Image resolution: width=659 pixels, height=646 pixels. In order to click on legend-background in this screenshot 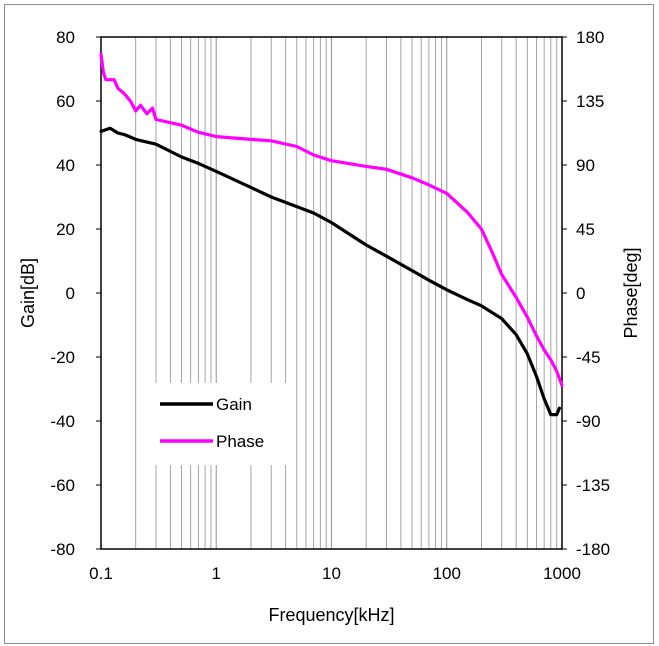, I will do `click(220, 424)`.